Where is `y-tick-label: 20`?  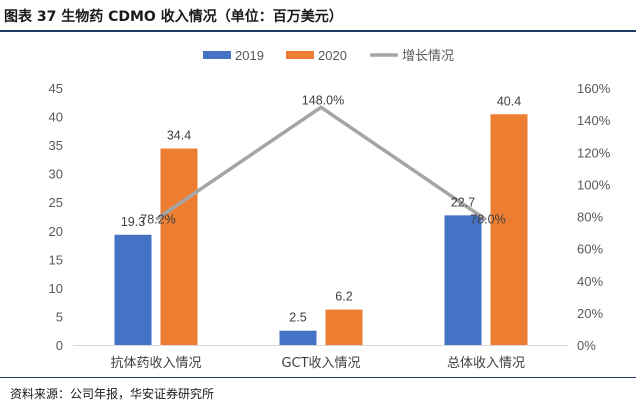
y-tick-label: 20 is located at coordinates (56, 231).